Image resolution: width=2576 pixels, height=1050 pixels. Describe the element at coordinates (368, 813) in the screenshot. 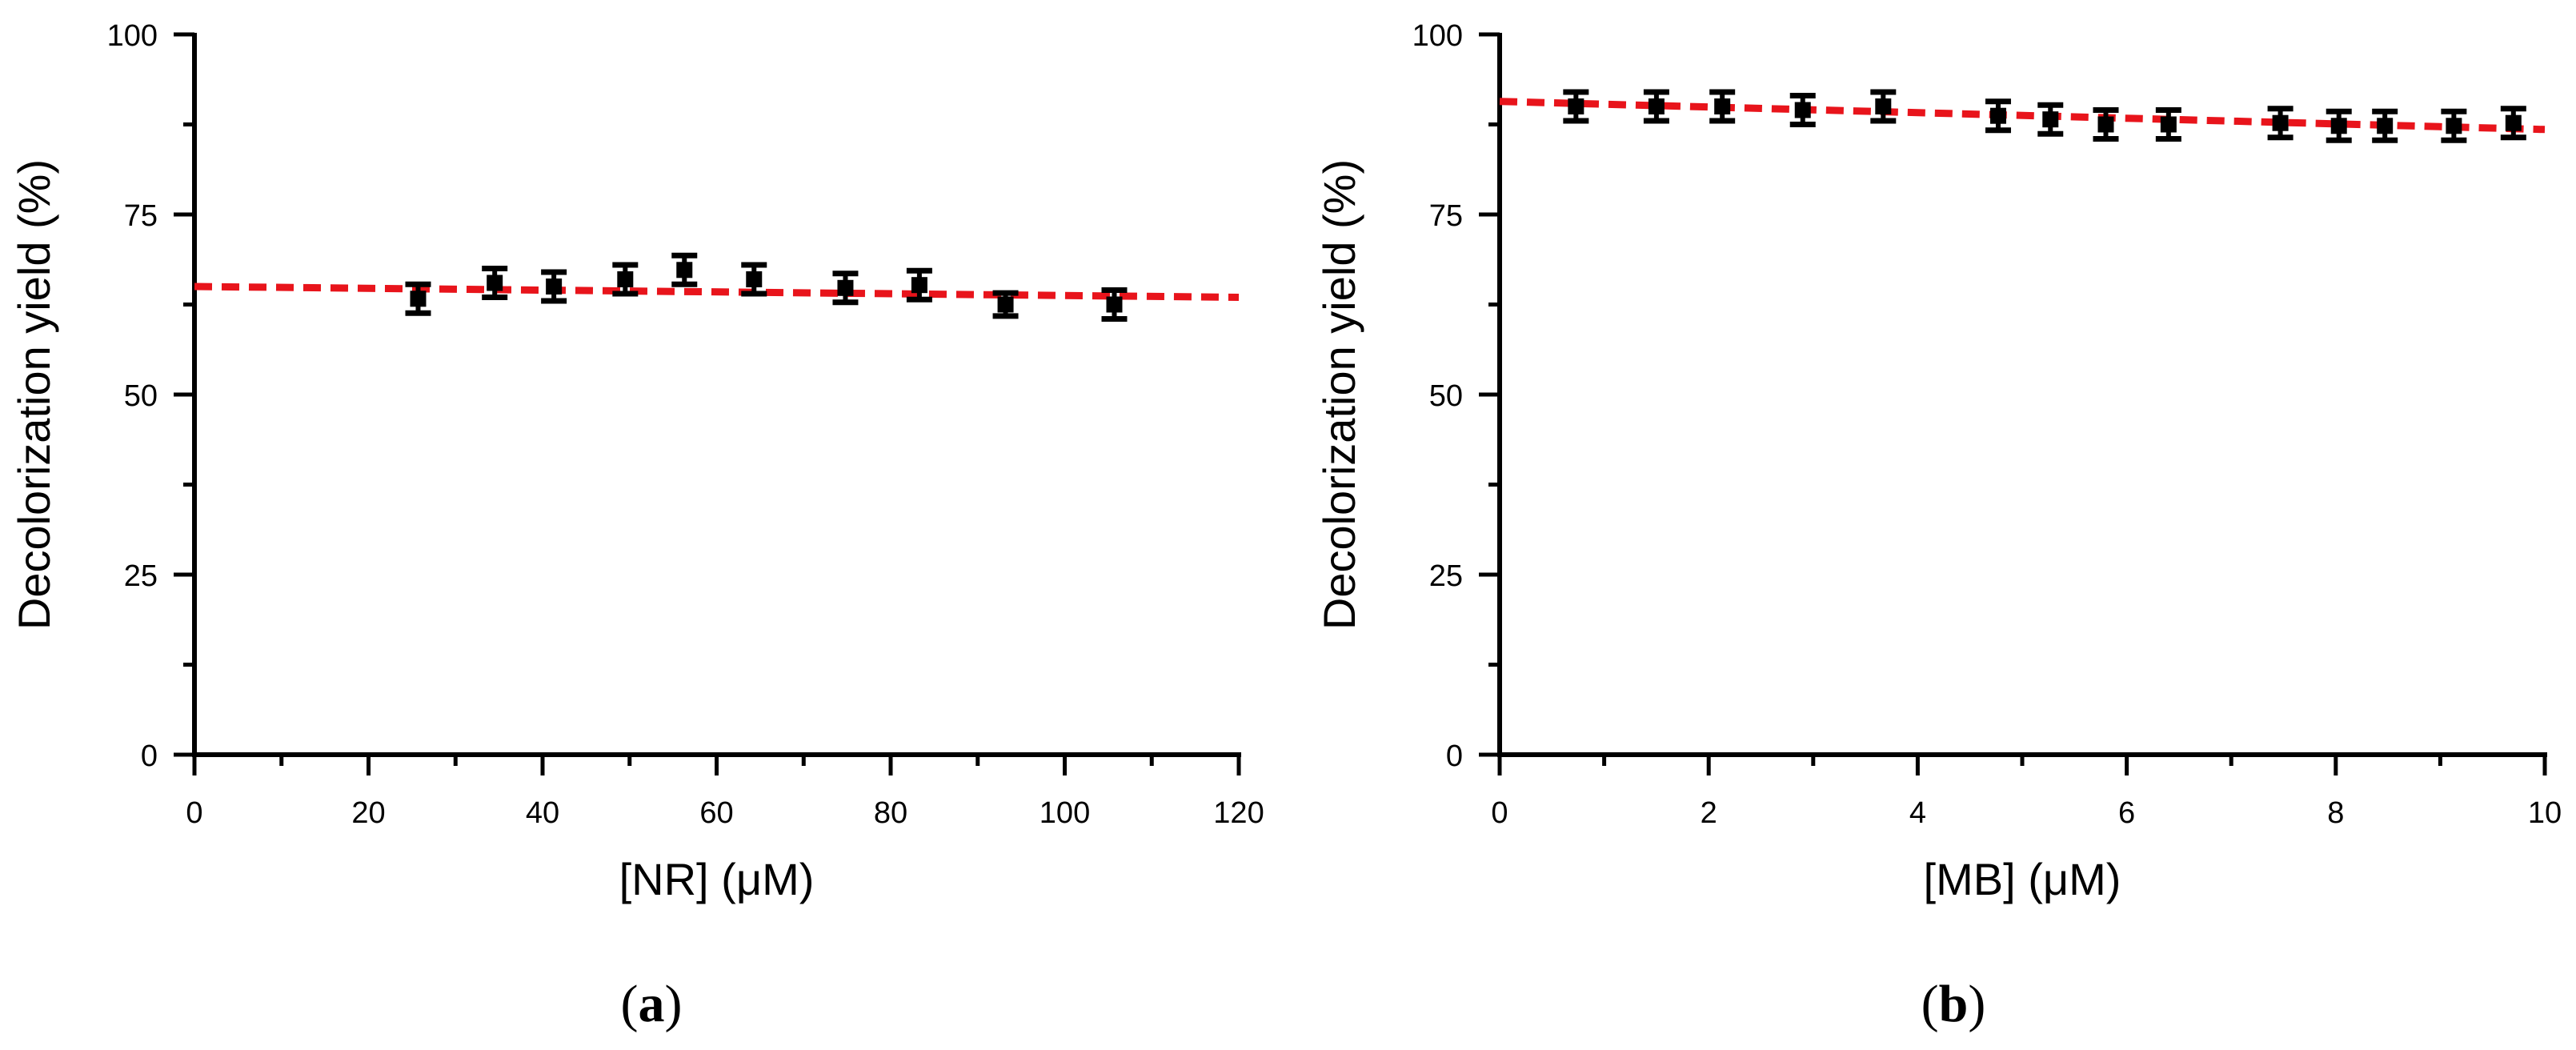

I see `x-tick-label: 20` at that location.